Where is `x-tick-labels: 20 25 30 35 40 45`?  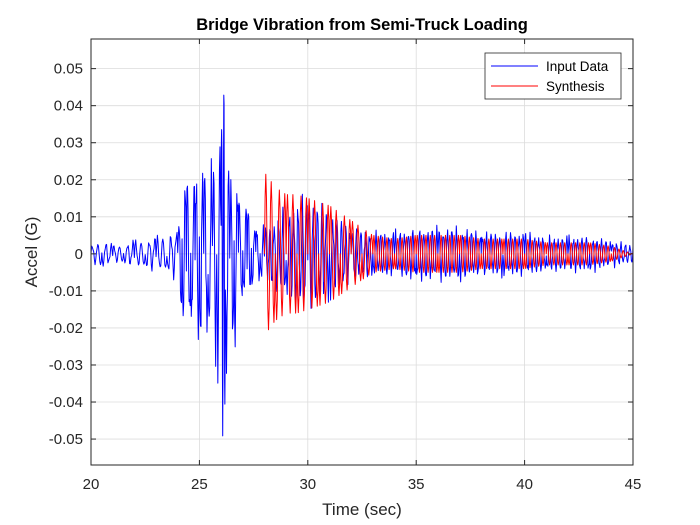
x-tick-labels: 20 25 30 35 40 45 is located at coordinates (362, 484).